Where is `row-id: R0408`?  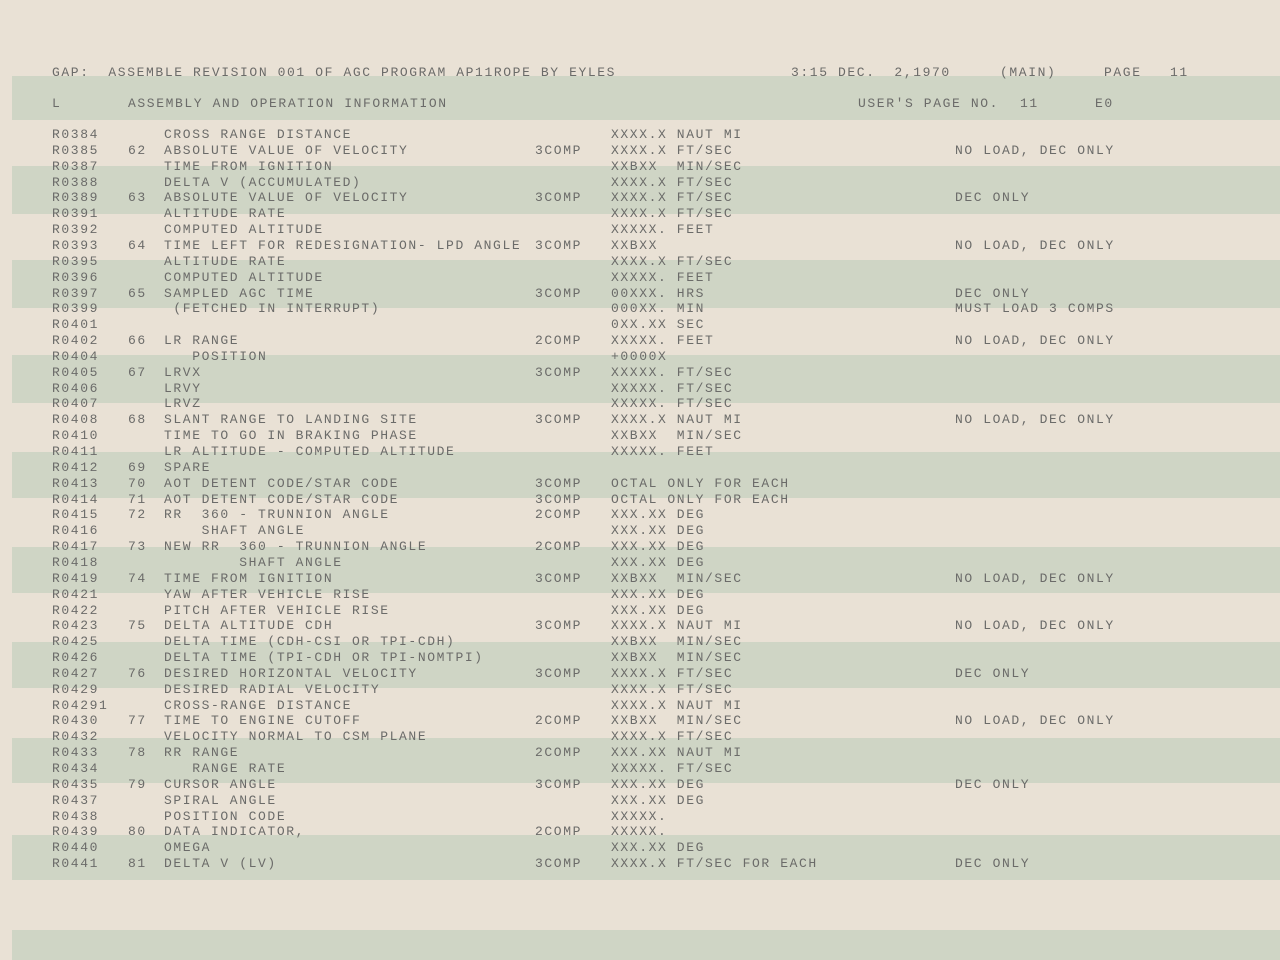
row-id: R0408 is located at coordinates (76, 420).